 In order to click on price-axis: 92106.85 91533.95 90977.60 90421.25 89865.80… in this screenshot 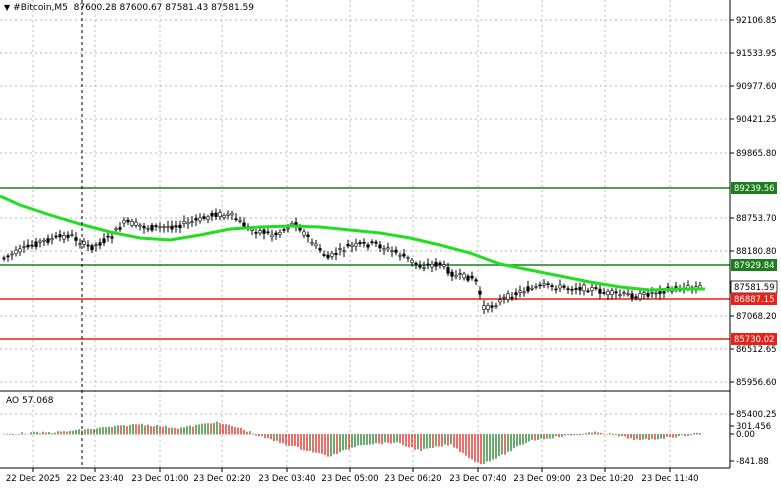, I will do `click(753, 218)`.